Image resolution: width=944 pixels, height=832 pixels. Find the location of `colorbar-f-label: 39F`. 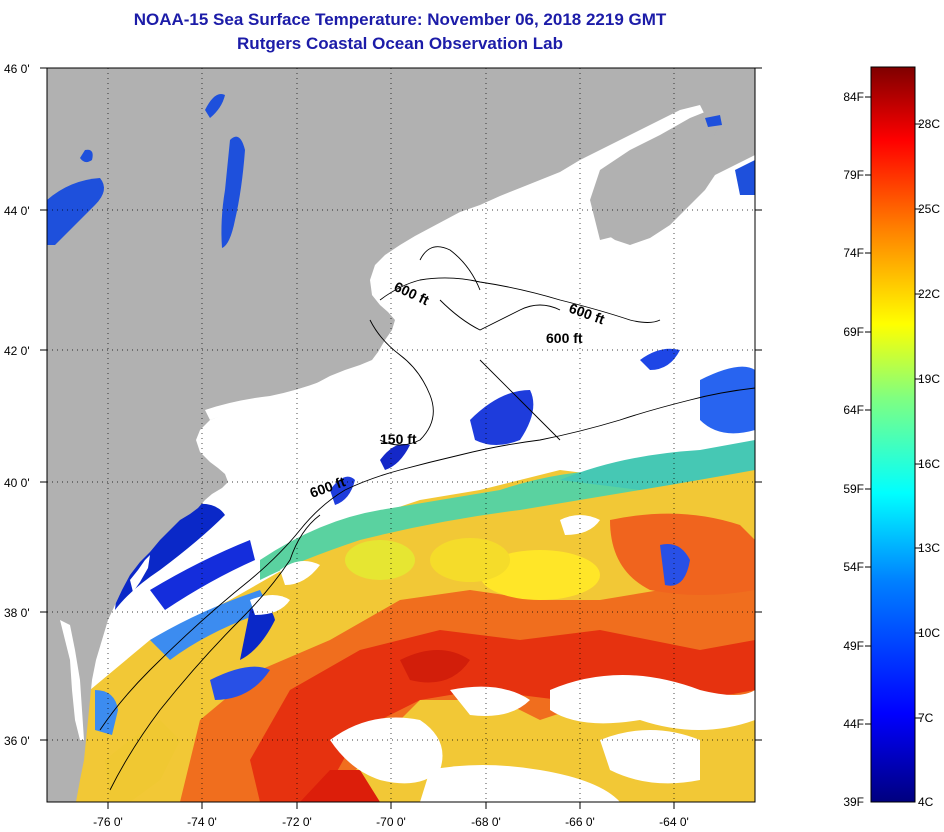

colorbar-f-label: 39F is located at coordinates (853, 802).